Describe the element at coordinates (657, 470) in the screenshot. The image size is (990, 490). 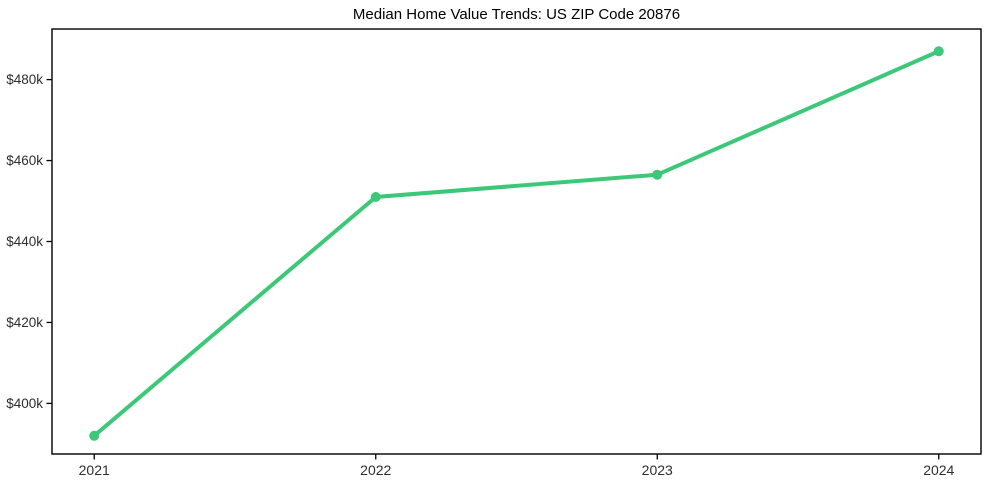
I see `x-tick-label: 2023` at that location.